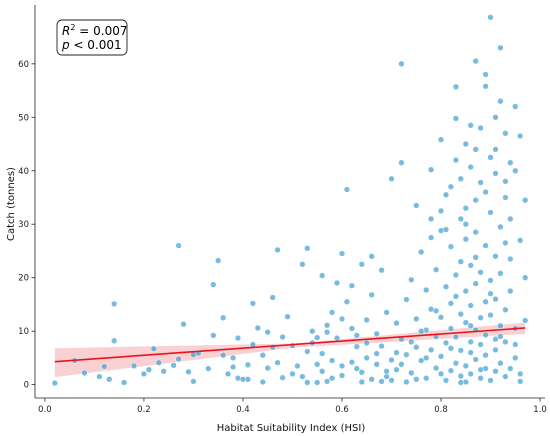 This screenshot has width=550, height=436. What do you see at coordinates (23, 118) in the screenshot?
I see `y-tick-label: 50` at bounding box center [23, 118].